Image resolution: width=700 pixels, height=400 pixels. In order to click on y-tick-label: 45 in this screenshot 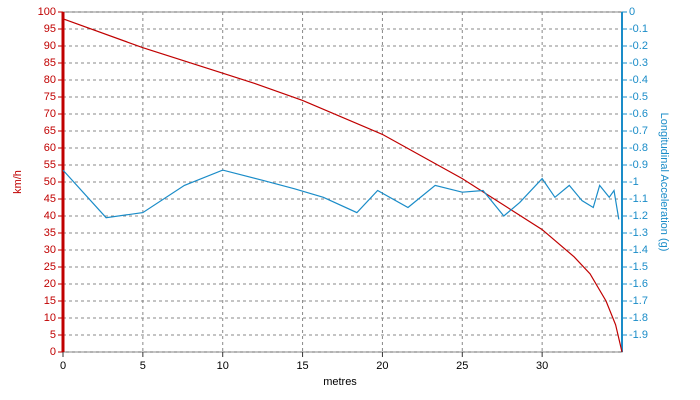, I will do `click(50, 199)`.